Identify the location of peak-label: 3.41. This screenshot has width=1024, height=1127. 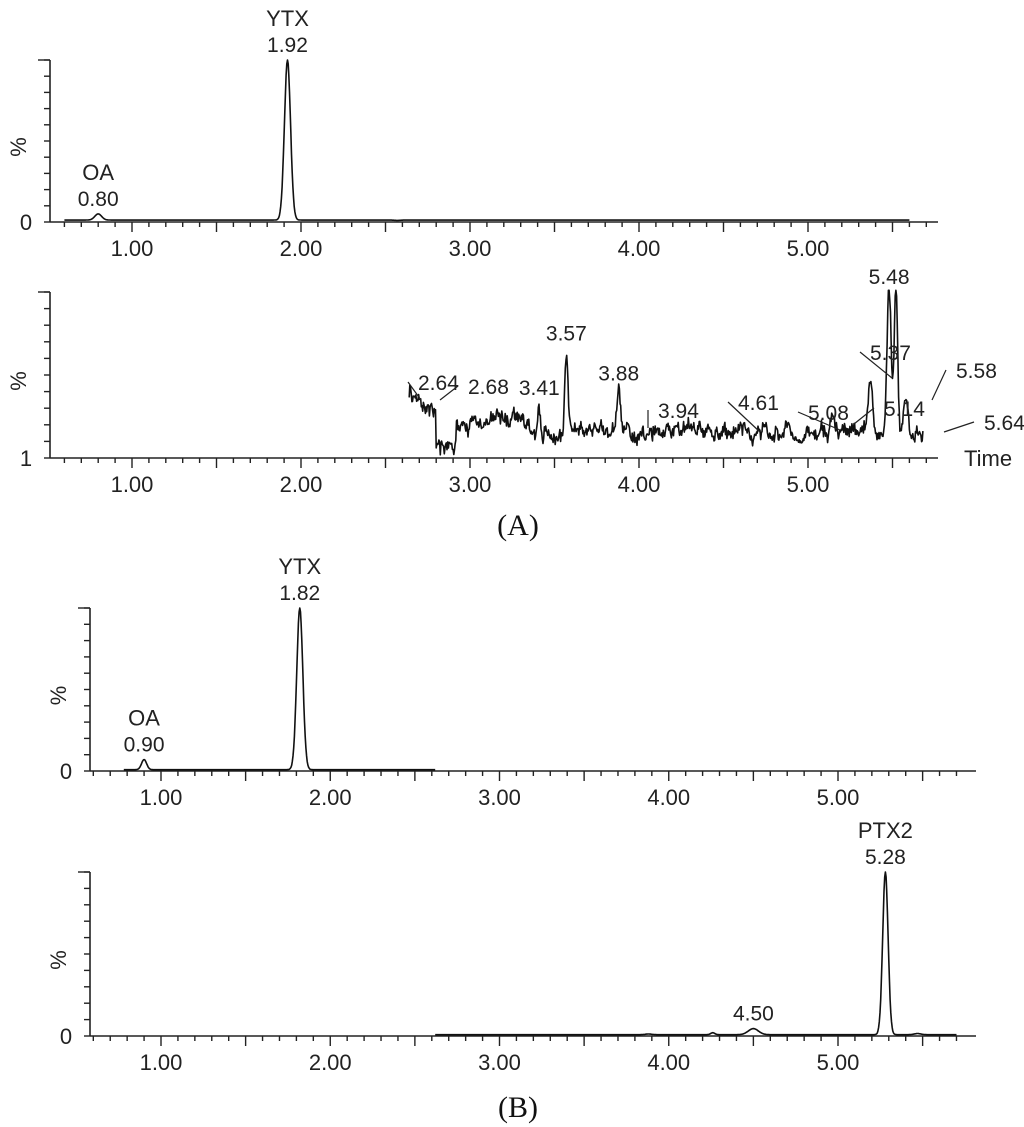
(539, 388).